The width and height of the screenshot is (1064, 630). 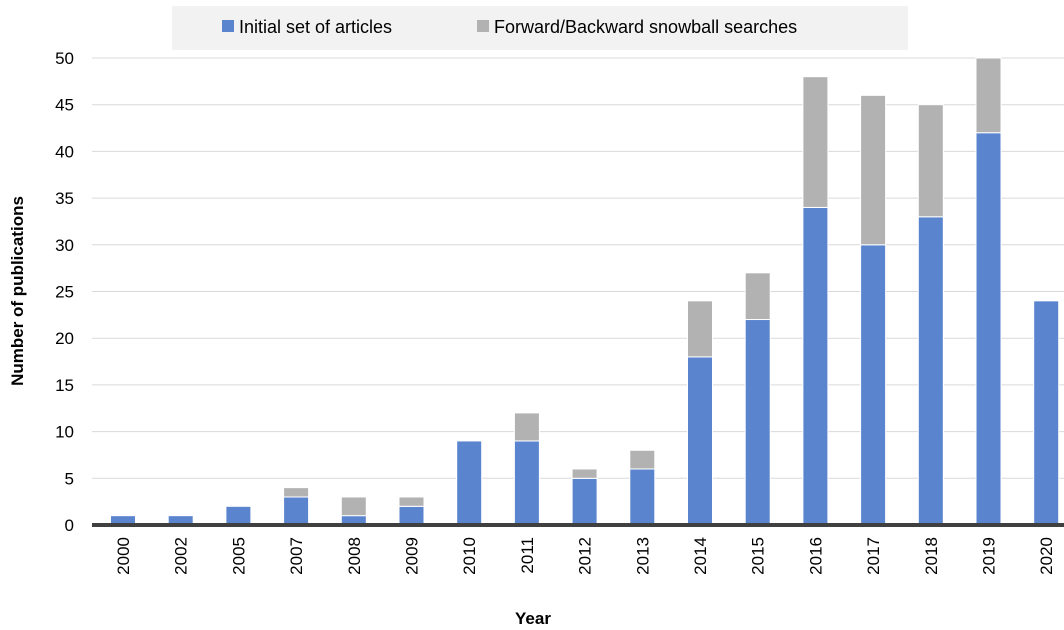 What do you see at coordinates (526, 483) in the screenshot?
I see `bar-initial-set-of-articles-2011` at bounding box center [526, 483].